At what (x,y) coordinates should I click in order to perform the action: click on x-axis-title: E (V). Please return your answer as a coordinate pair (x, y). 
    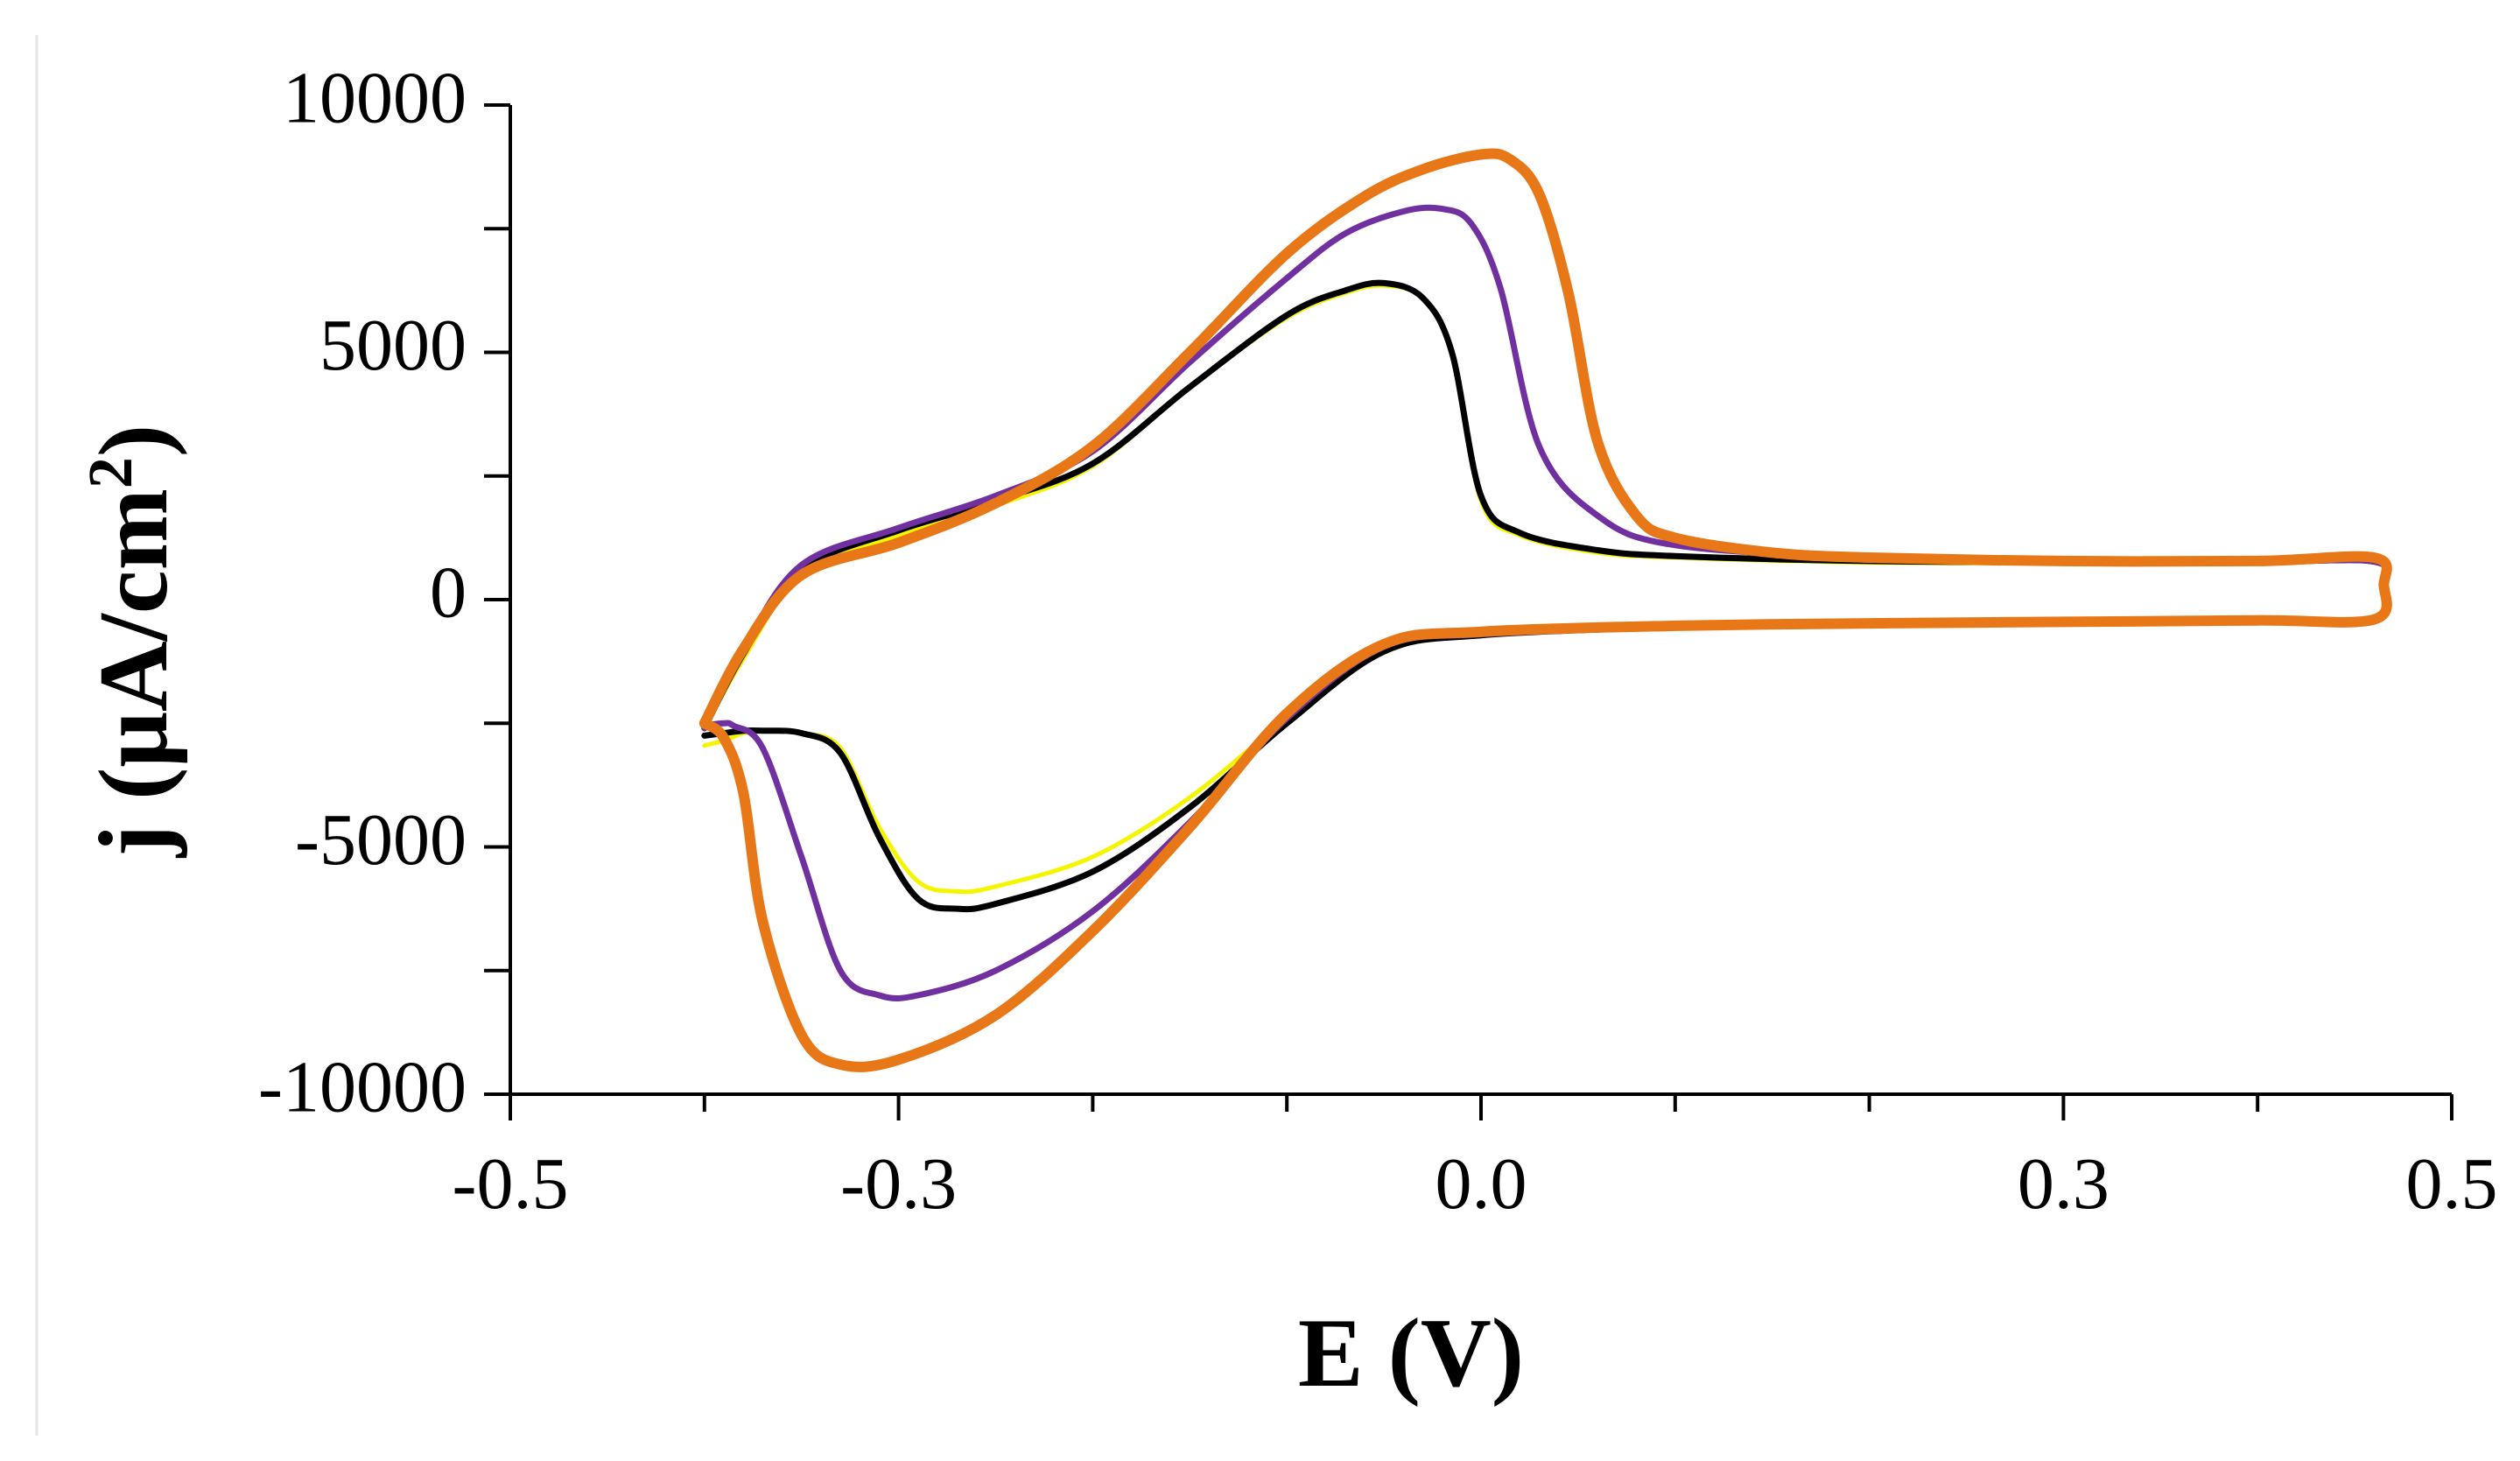
    Looking at the image, I should click on (1411, 1353).